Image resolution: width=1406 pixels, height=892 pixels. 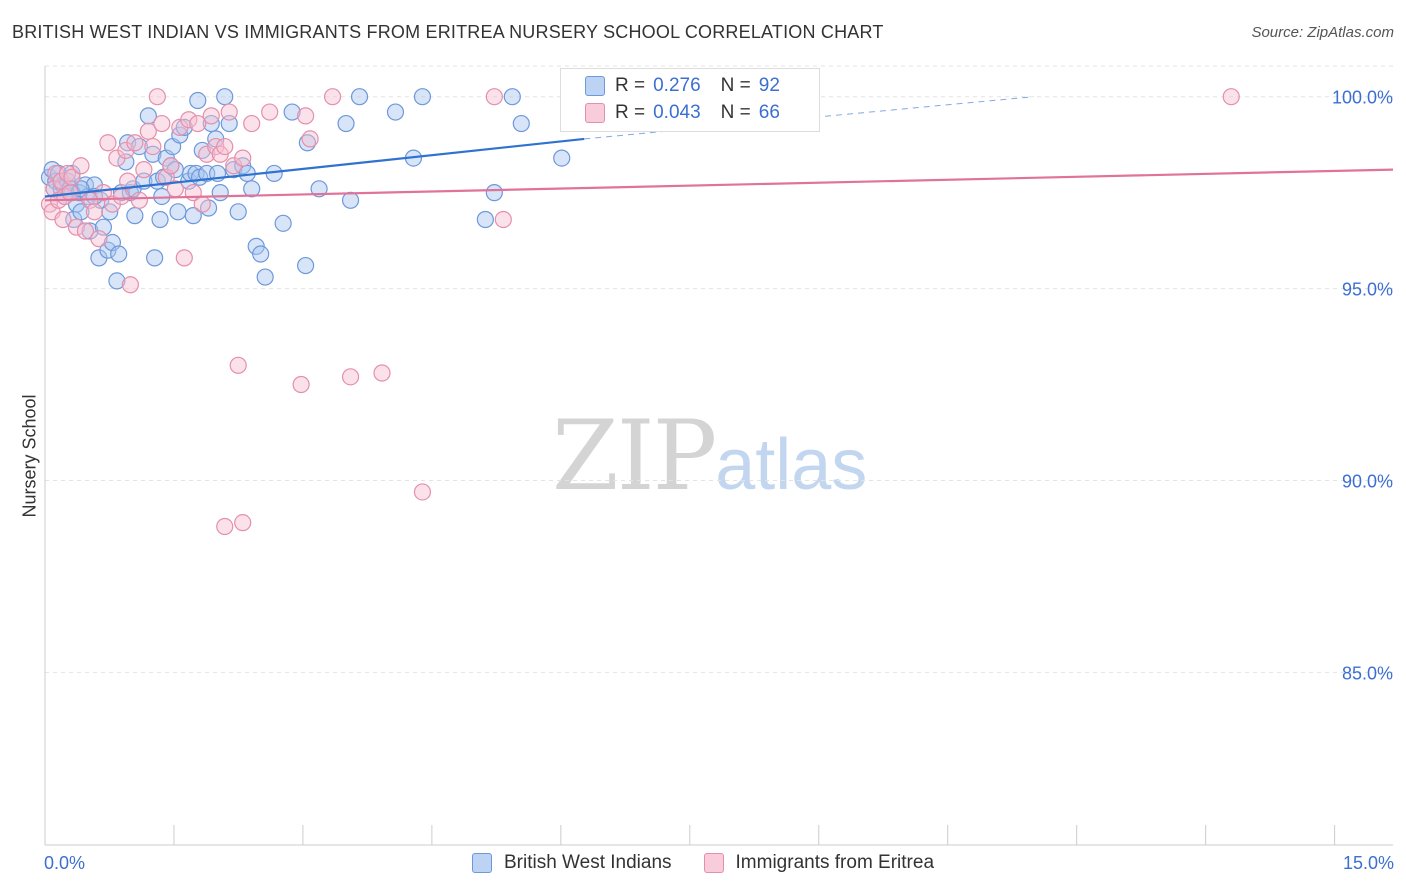 What do you see at coordinates (791, 465) in the screenshot?
I see `watermark-atlas: atlas` at bounding box center [791, 465].